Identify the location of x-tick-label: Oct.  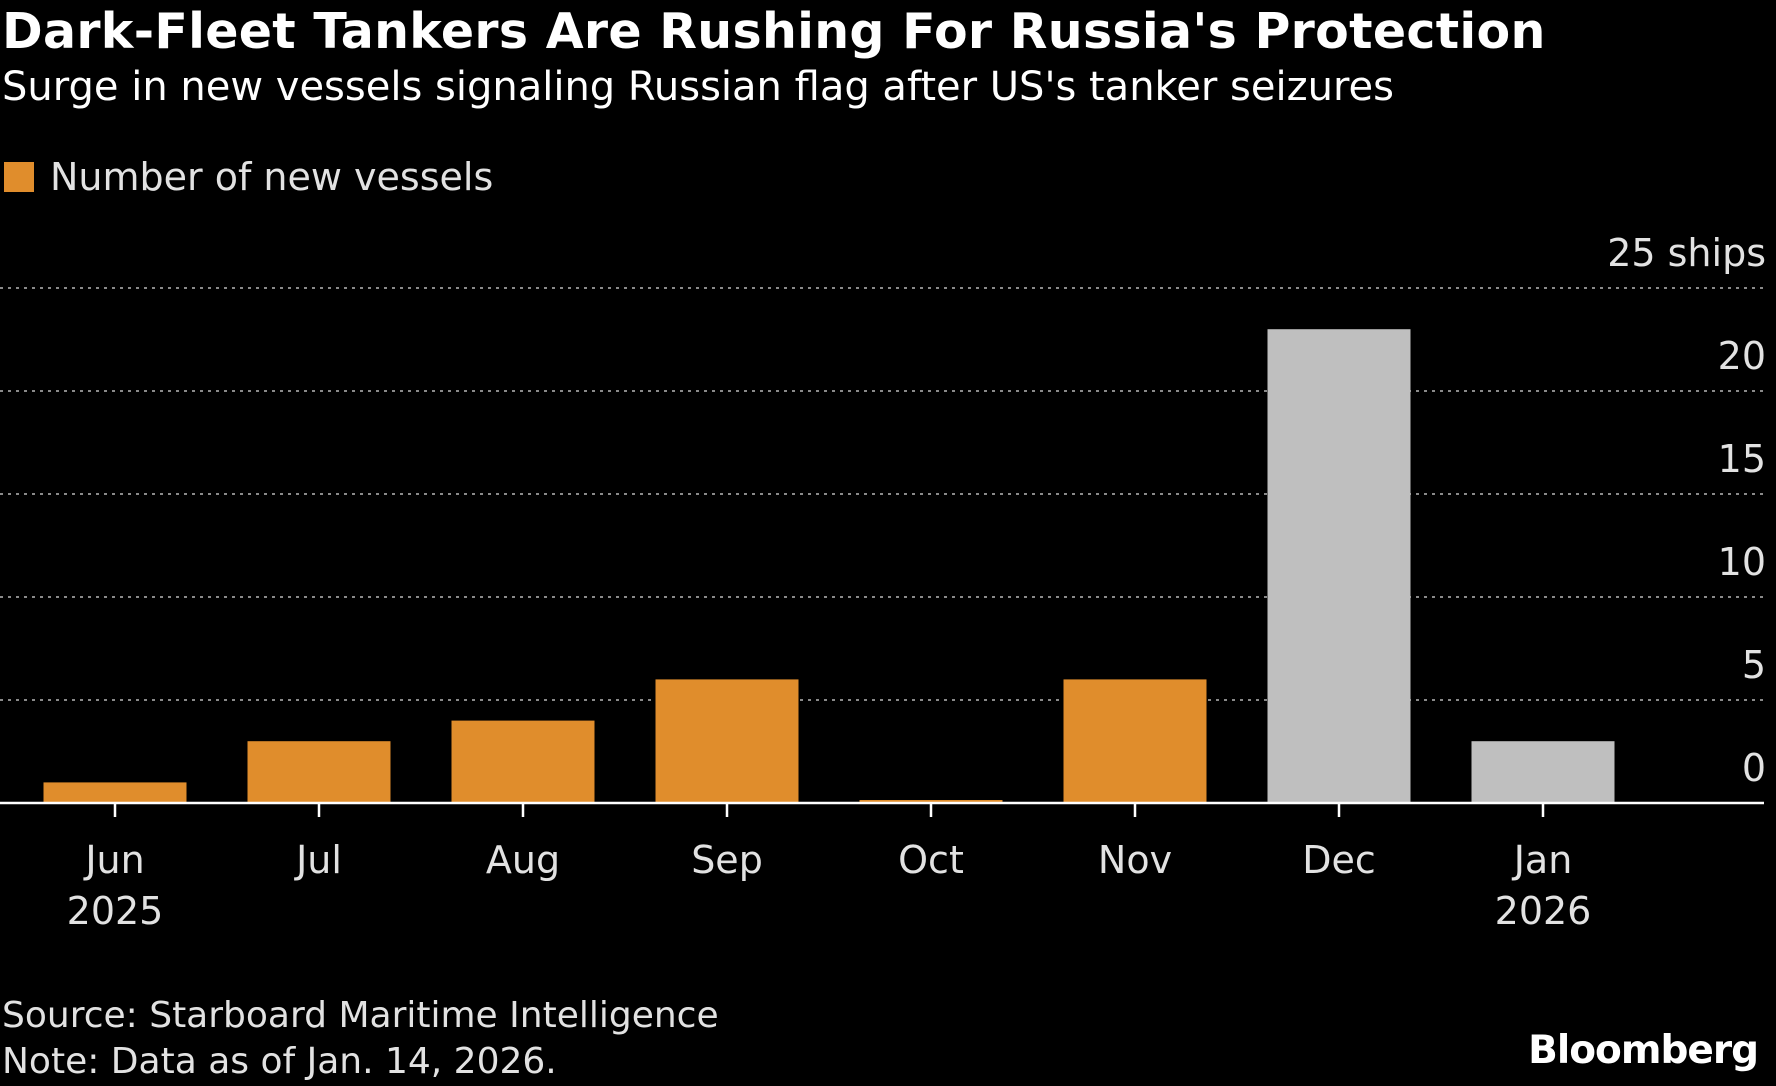
(931, 860).